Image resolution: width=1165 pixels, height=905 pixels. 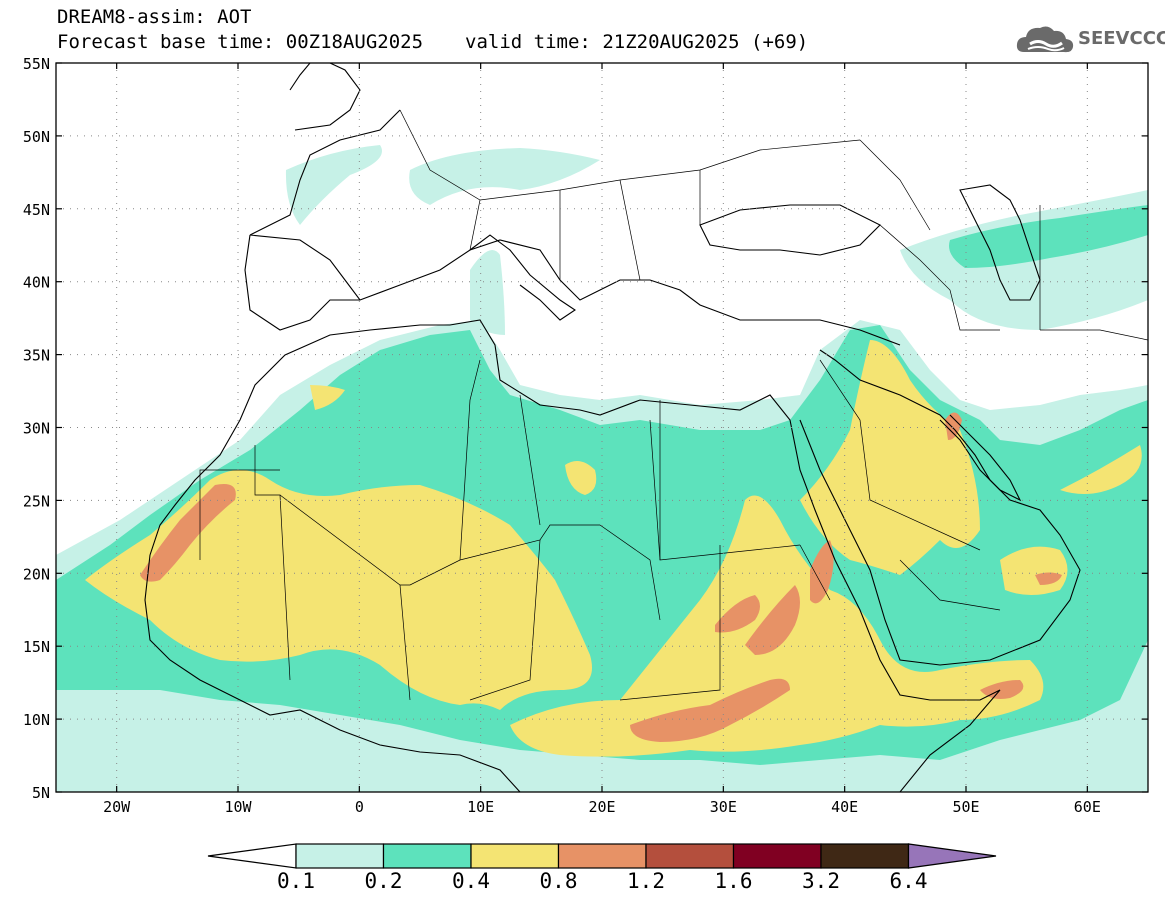 I want to click on latitude-labels: 55N 50N 45N 40N 35N 30N 25N 20N 15N 10N 5N, so click(x=36, y=428).